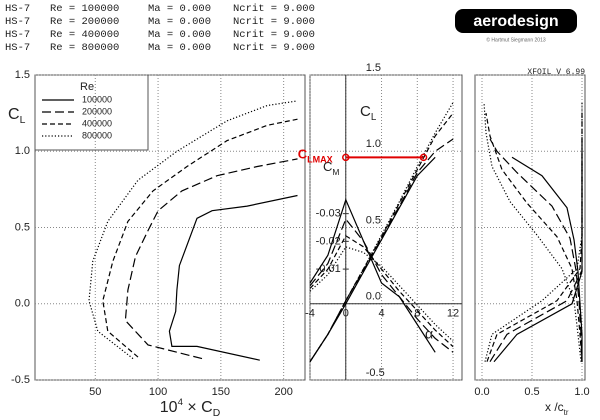 The width and height of the screenshot is (600, 420). I want to click on x-tick-label: -4, so click(310, 314).